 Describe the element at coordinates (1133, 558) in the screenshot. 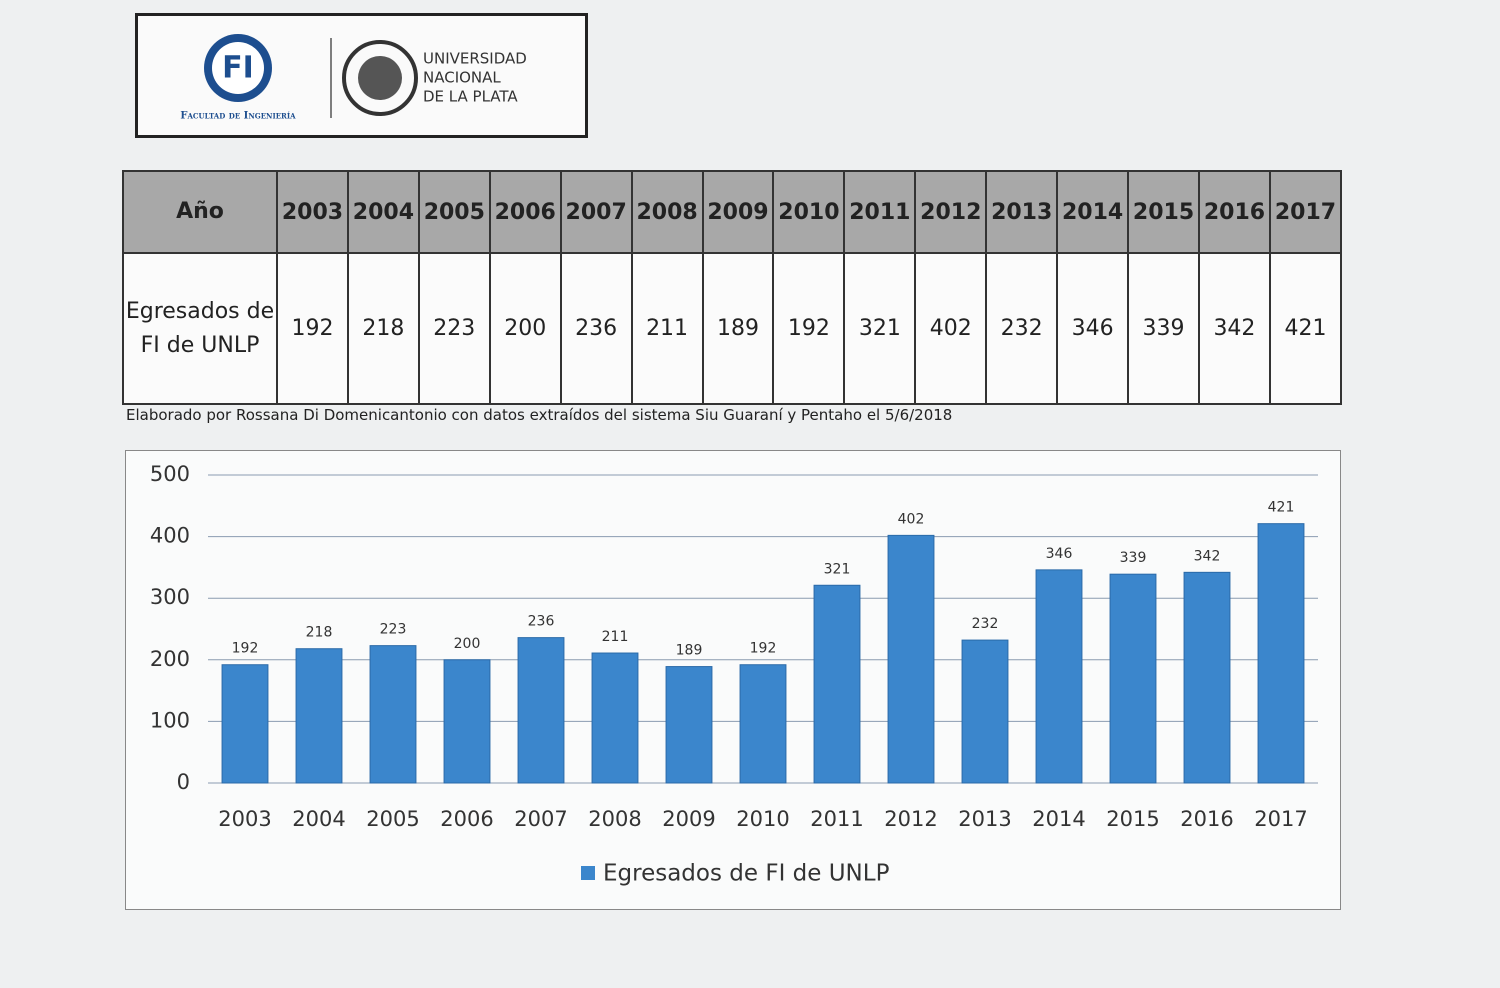

I see `data-label: 339` at that location.